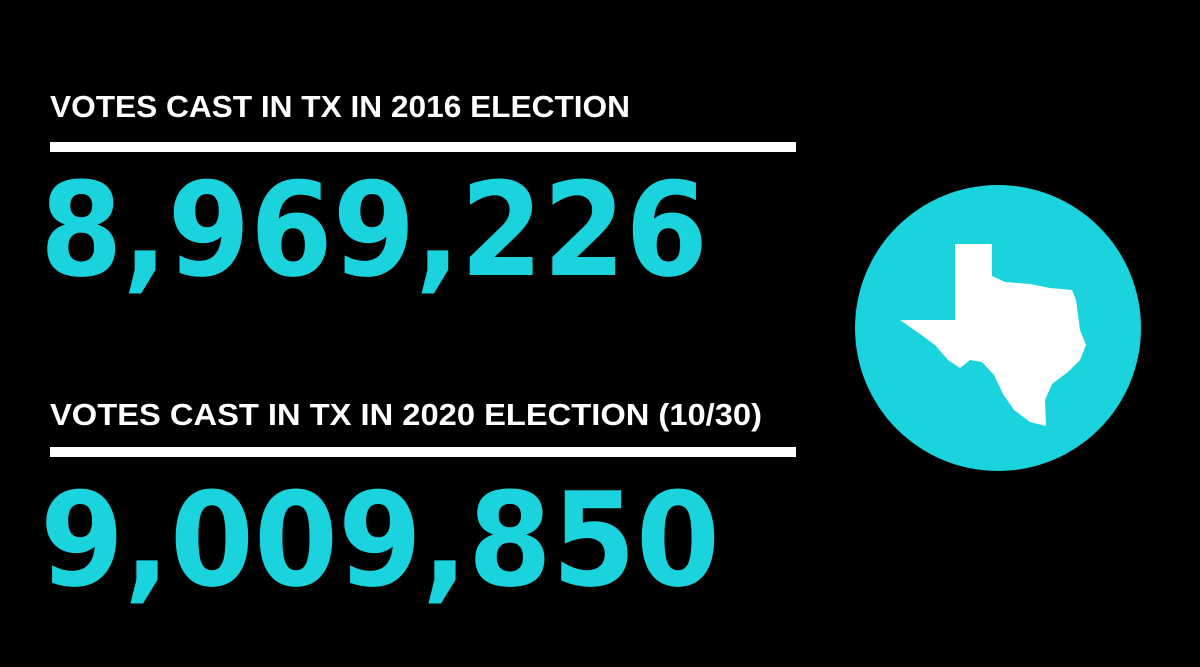  Describe the element at coordinates (340, 106) in the screenshot. I see `stat-label: VOTES CAST IN TX IN 2016 ELECTION` at that location.